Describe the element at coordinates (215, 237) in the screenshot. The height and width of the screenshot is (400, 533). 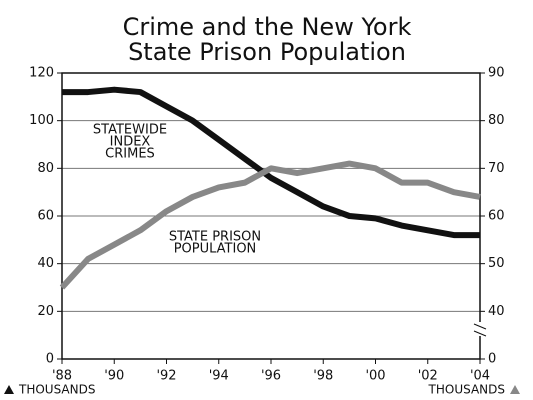
I see `series-label: STATE PRISON` at that location.